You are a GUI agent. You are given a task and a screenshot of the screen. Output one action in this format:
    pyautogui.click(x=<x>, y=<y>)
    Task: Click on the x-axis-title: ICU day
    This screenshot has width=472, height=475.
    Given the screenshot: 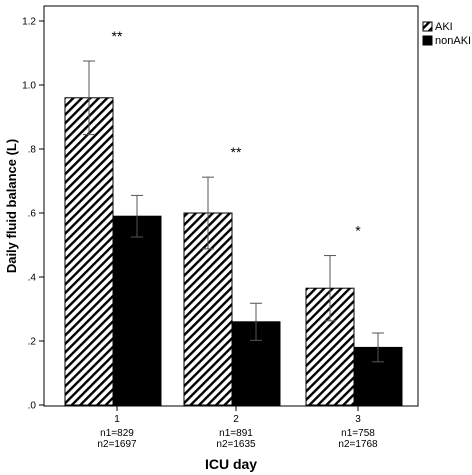 What is the action you would take?
    pyautogui.click(x=231, y=464)
    